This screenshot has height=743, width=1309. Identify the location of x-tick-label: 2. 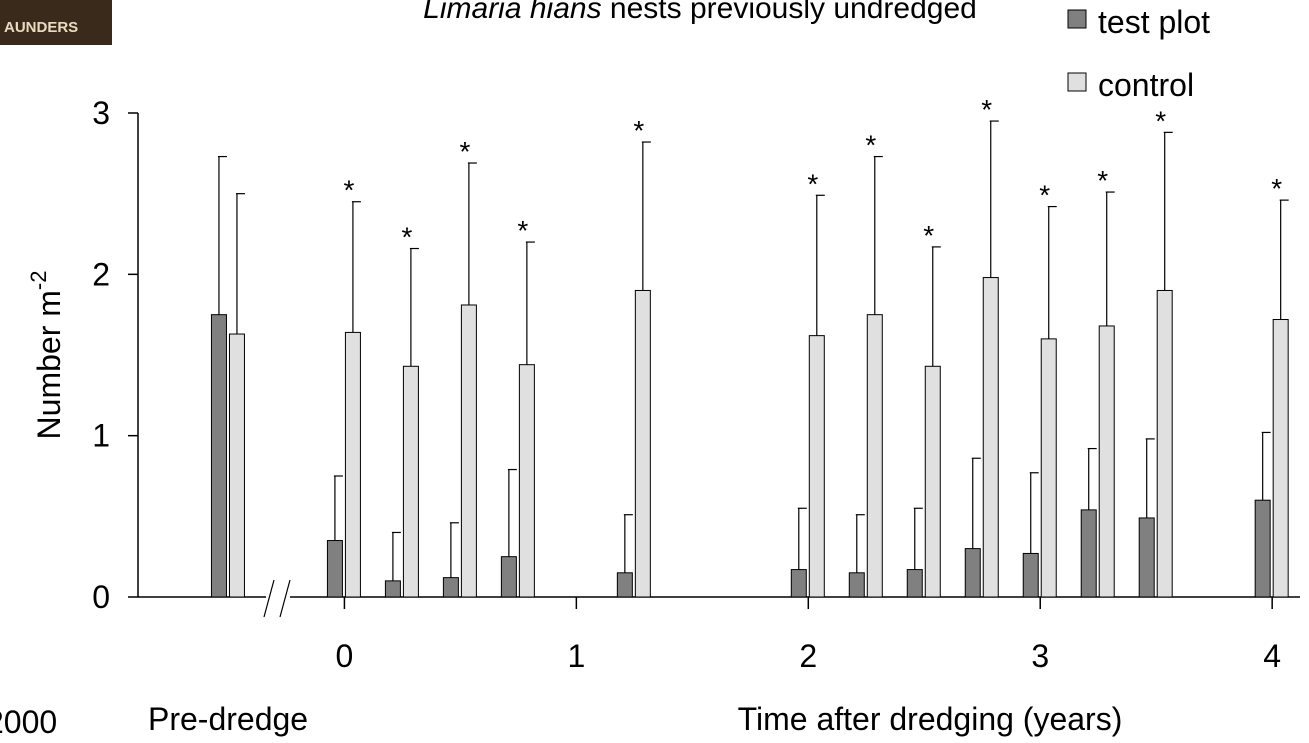
(808, 656).